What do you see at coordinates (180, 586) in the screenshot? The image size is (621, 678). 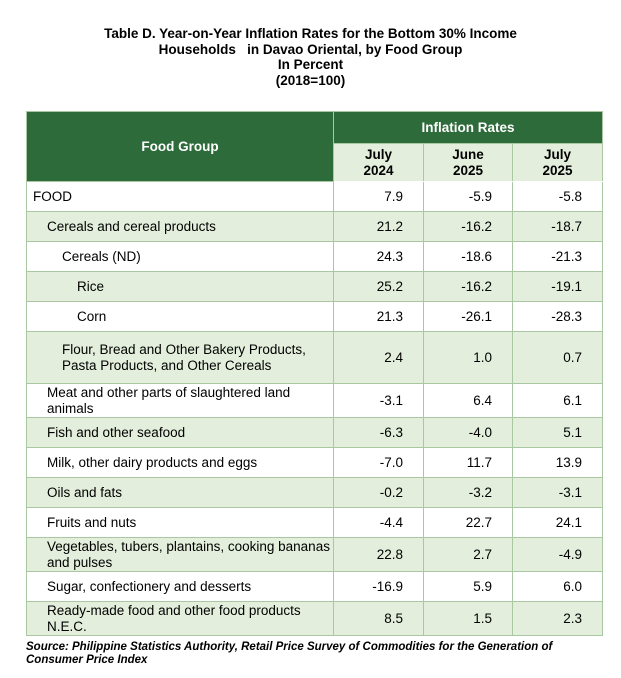 I see `row-label: Sugar, confectionery and desserts` at bounding box center [180, 586].